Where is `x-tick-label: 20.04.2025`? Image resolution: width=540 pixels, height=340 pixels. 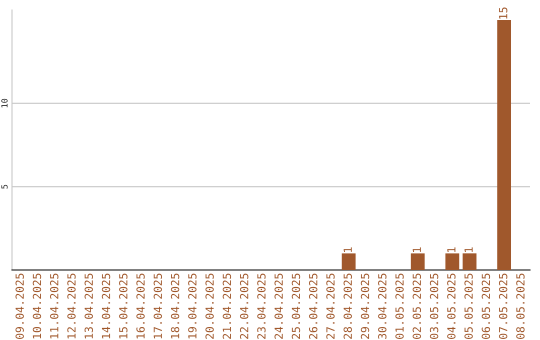 x-tick-label: 20.04.2025 is located at coordinates (209, 306).